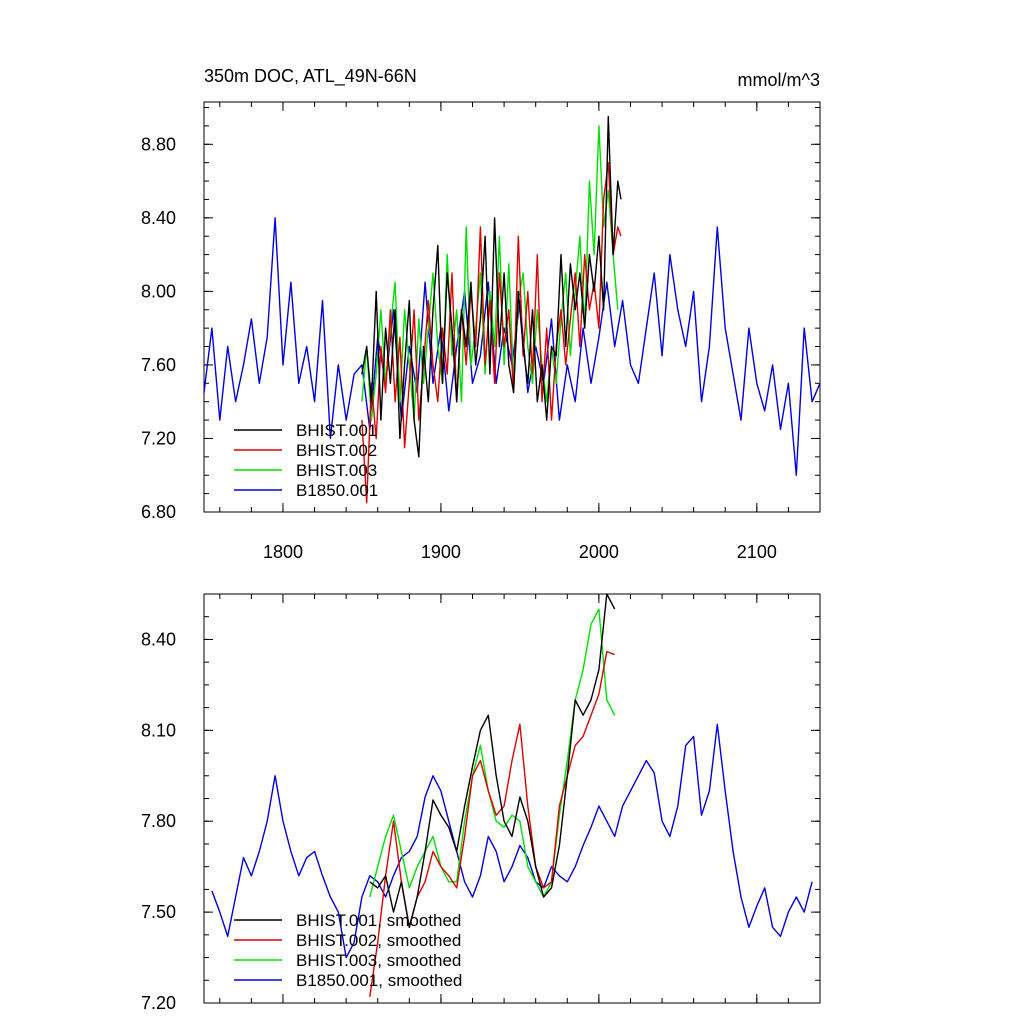  I want to click on bottom-ytick-label: 8.40, so click(158, 639).